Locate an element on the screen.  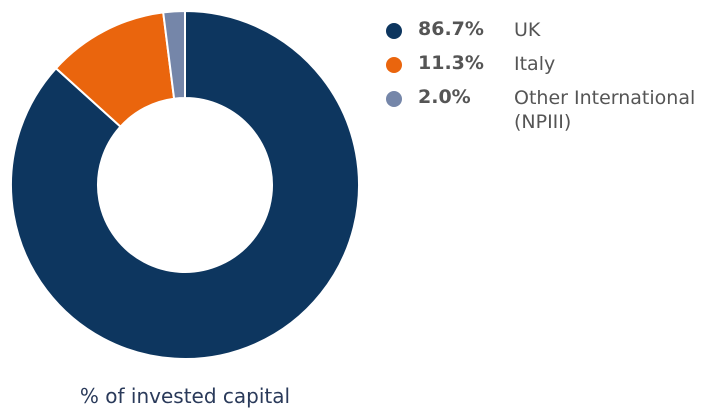
legend-item: 86.7% UK is located at coordinates (546, 30).